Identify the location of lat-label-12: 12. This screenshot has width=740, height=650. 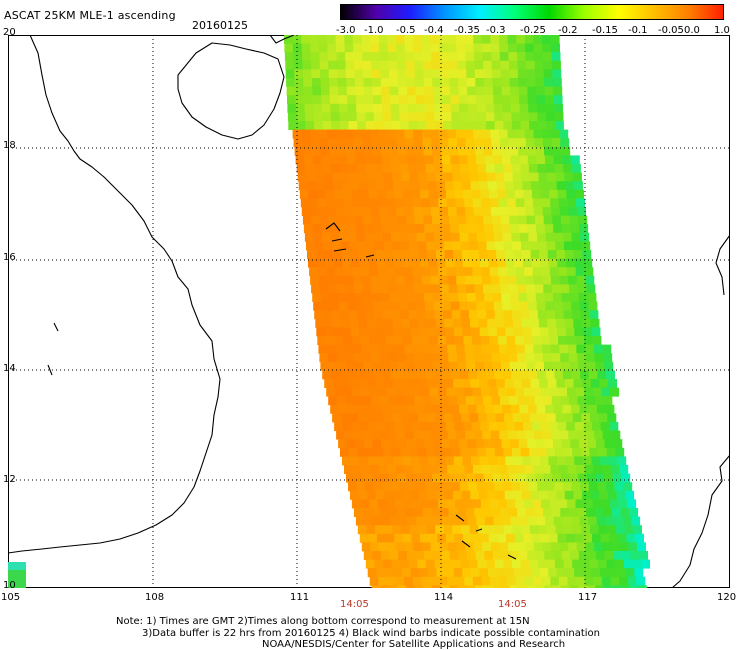
(9, 479).